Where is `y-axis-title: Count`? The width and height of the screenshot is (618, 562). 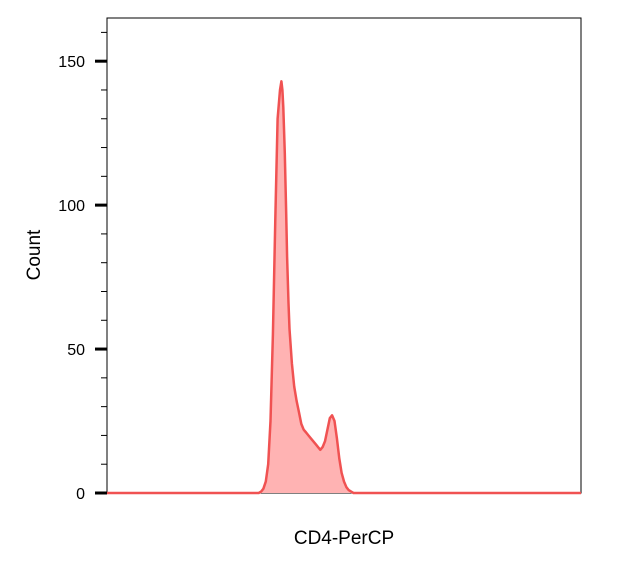 y-axis-title: Count is located at coordinates (34, 254).